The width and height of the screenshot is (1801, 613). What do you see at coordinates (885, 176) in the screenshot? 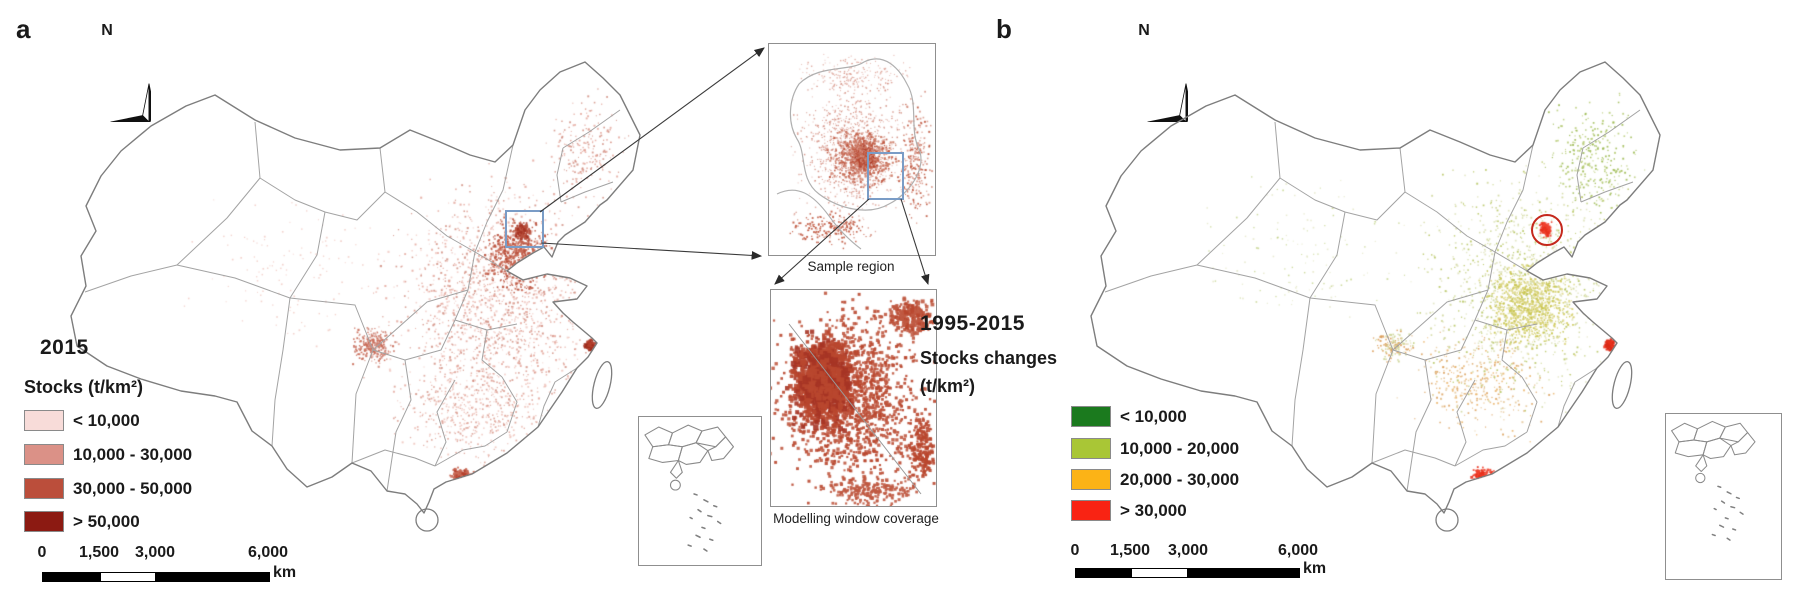
I see `modelling-window-marker` at bounding box center [885, 176].